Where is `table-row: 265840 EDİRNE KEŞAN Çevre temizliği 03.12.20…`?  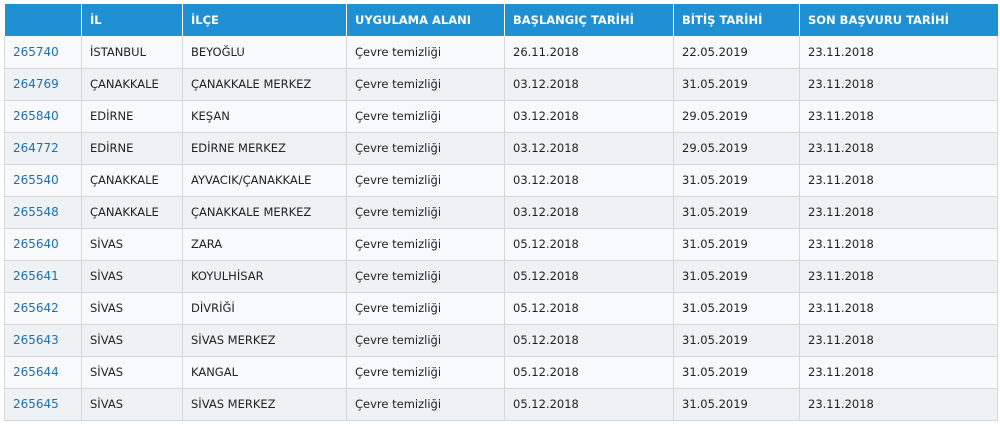 table-row: 265840 EDİRNE KEŞAN Çevre temizliği 03.12.20… is located at coordinates (501, 116).